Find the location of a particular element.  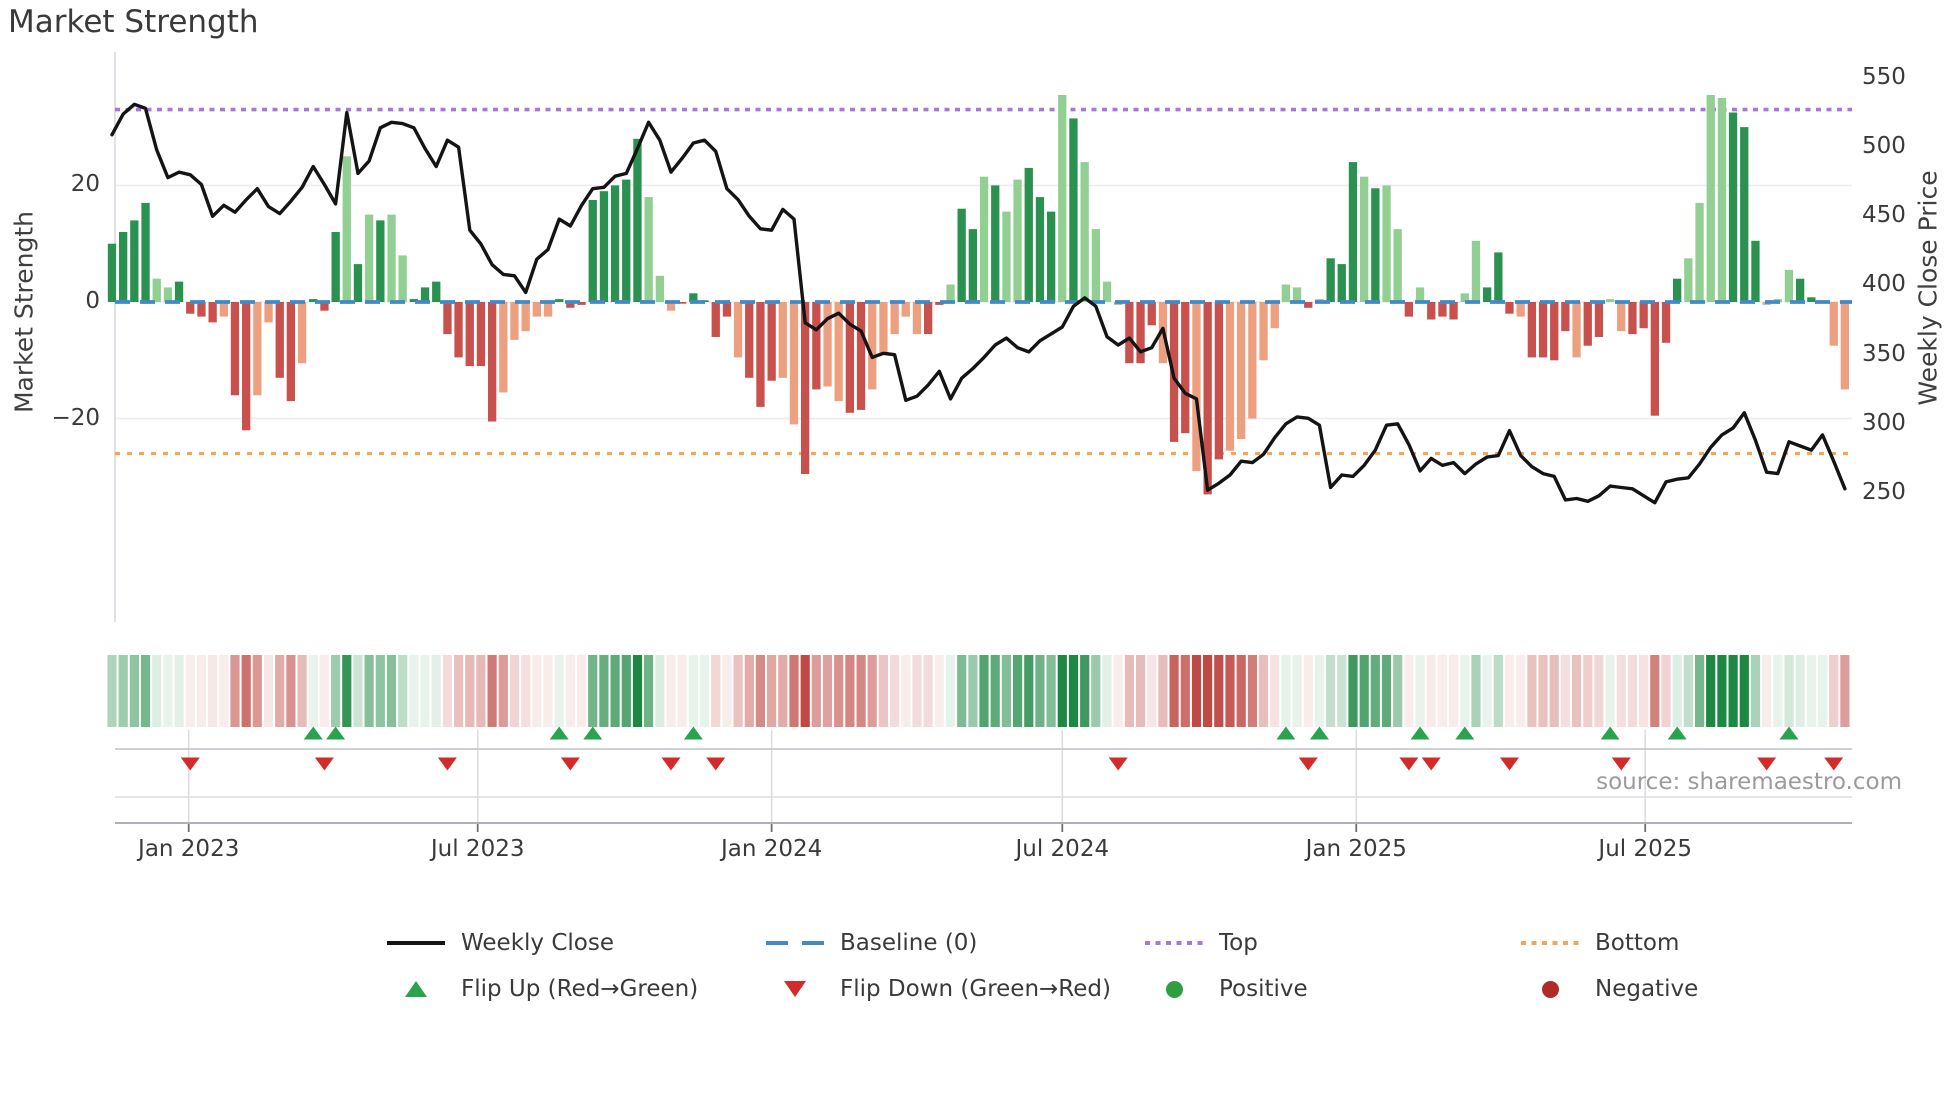

right-axis-tick-label: 500 is located at coordinates (1884, 146).